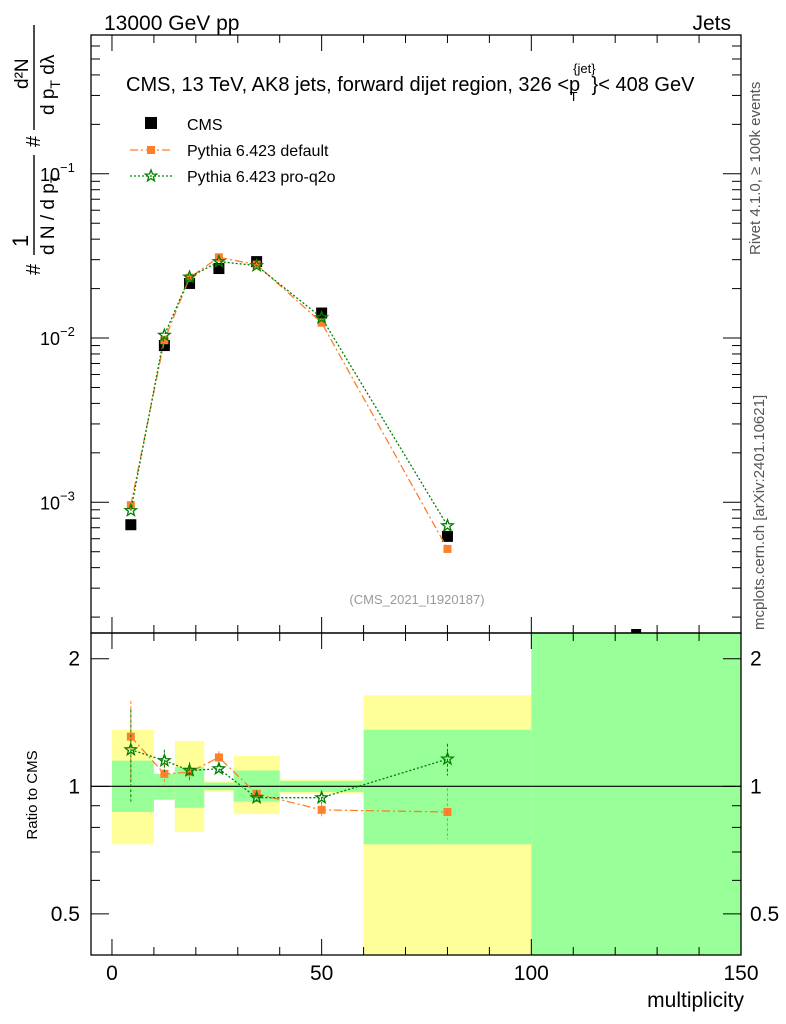 The height and width of the screenshot is (1024, 786). Describe the element at coordinates (151, 150) in the screenshot. I see `legend-default-marker` at that location.